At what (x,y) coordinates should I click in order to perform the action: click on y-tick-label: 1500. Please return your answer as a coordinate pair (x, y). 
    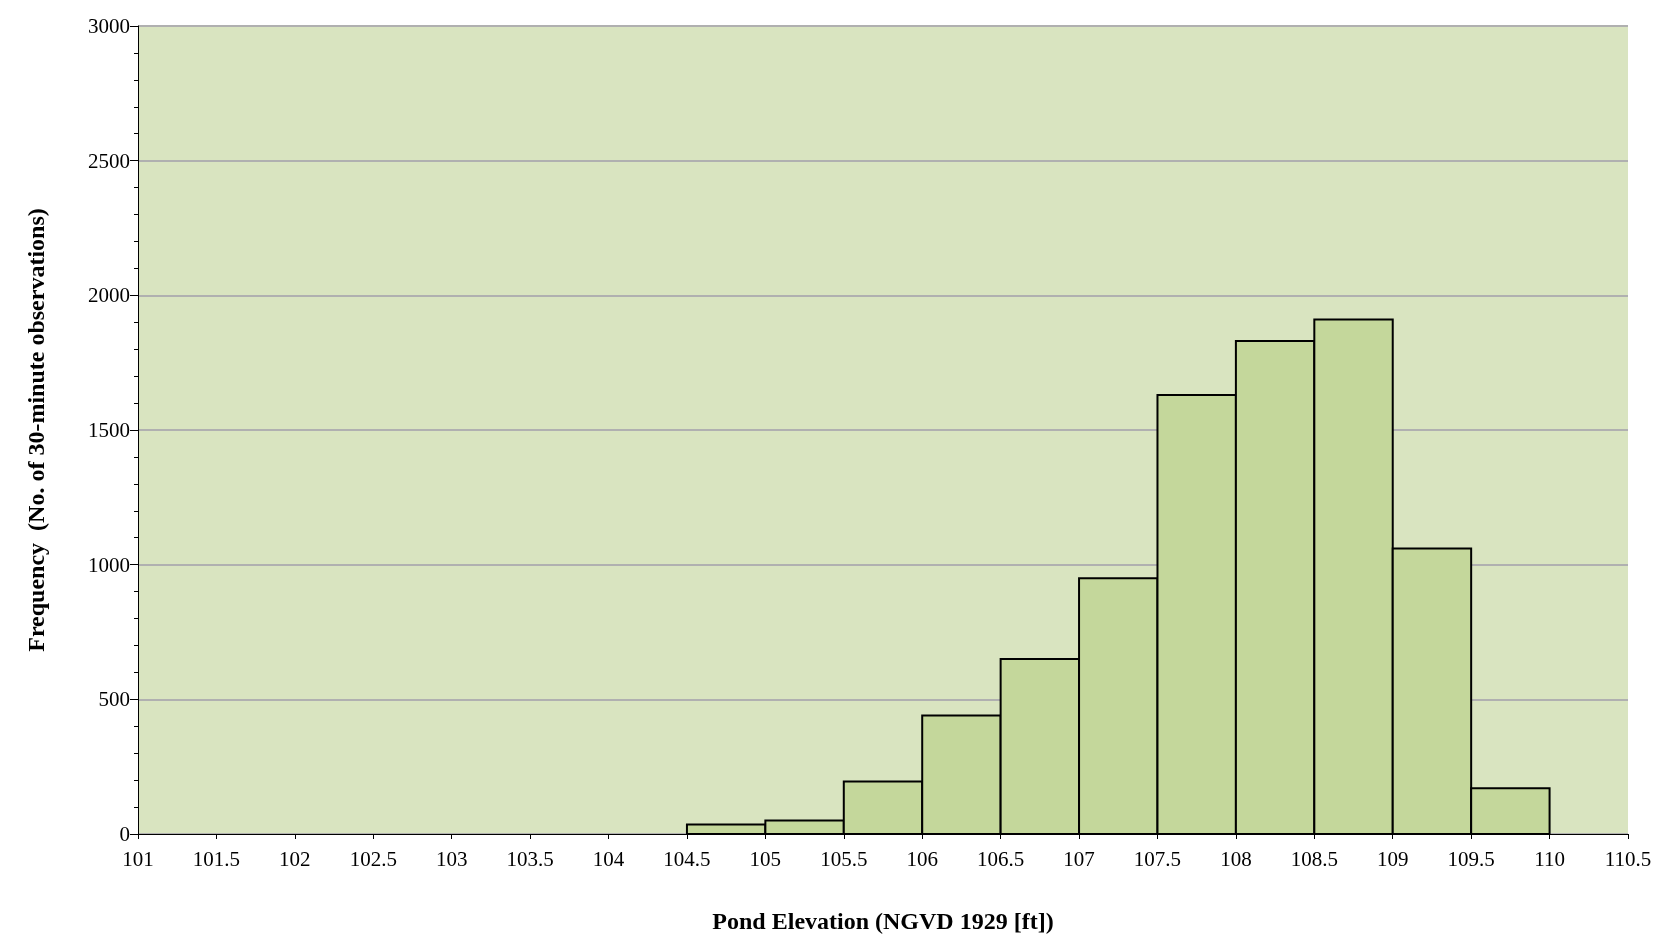
    Looking at the image, I should click on (109, 430).